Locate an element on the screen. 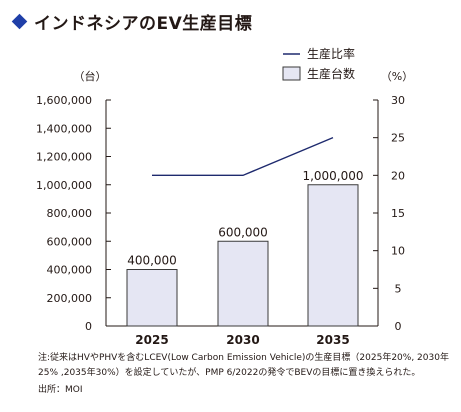 The image size is (461, 412). y-right-tick-label: 20 is located at coordinates (398, 175).